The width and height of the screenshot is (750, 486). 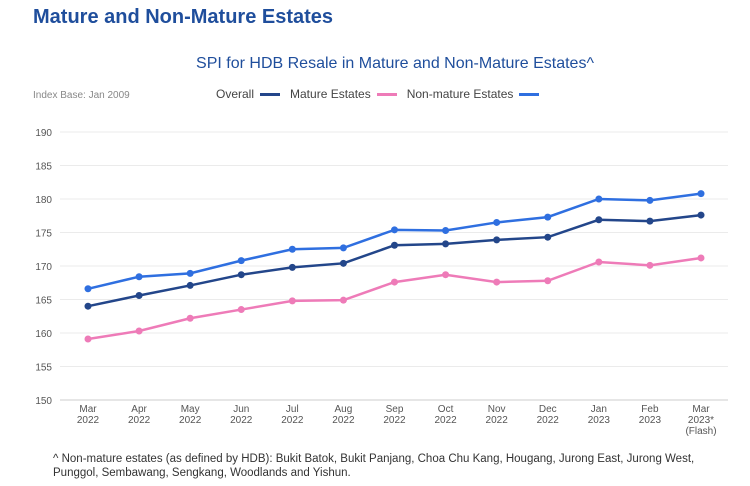 I want to click on page-title: Mature and Non-Mature Estates, so click(x=183, y=17).